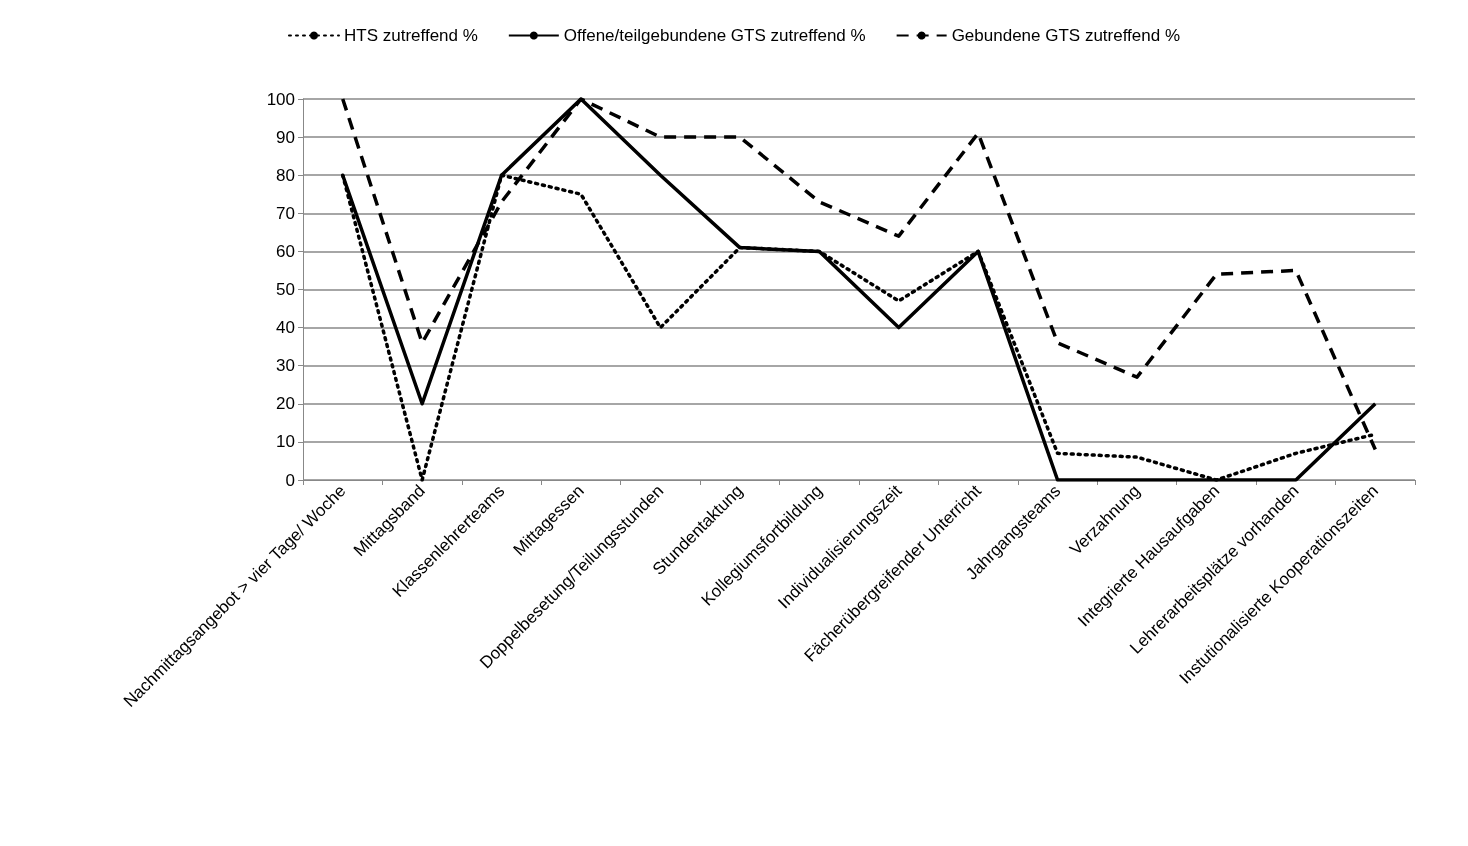 Image resolution: width=1468 pixels, height=846 pixels. Describe the element at coordinates (285, 213) in the screenshot. I see `y-tick-label: 70` at that location.